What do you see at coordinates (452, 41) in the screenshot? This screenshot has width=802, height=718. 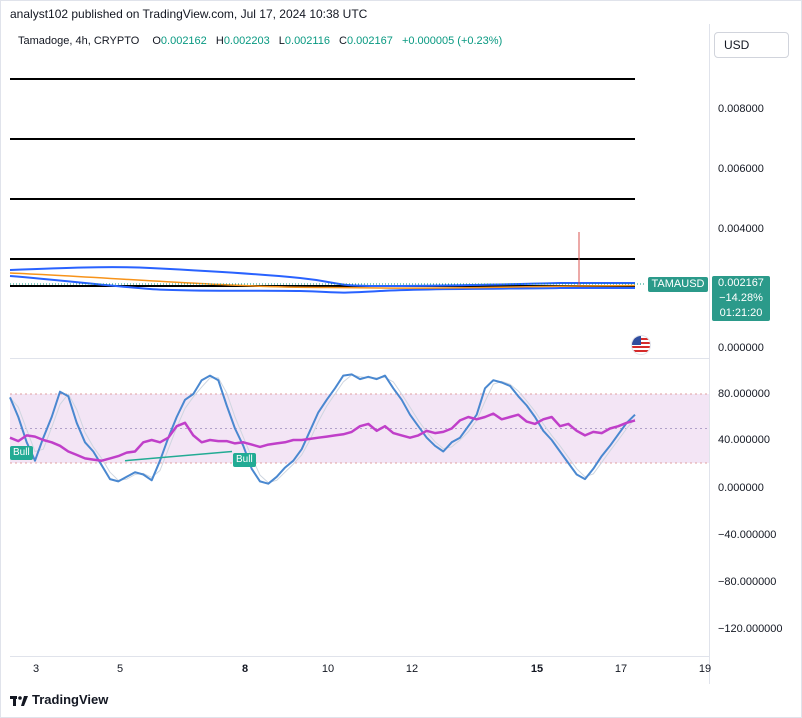 I see `change-value: +0.000005 (+0.23%)` at bounding box center [452, 41].